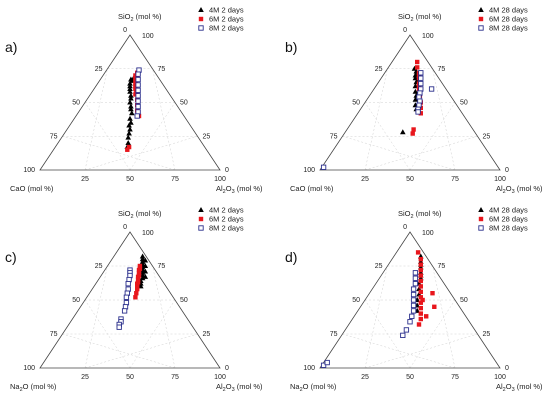  Describe the element at coordinates (226, 28) in the screenshot. I see `legend-label: 8M 2 days` at that location.